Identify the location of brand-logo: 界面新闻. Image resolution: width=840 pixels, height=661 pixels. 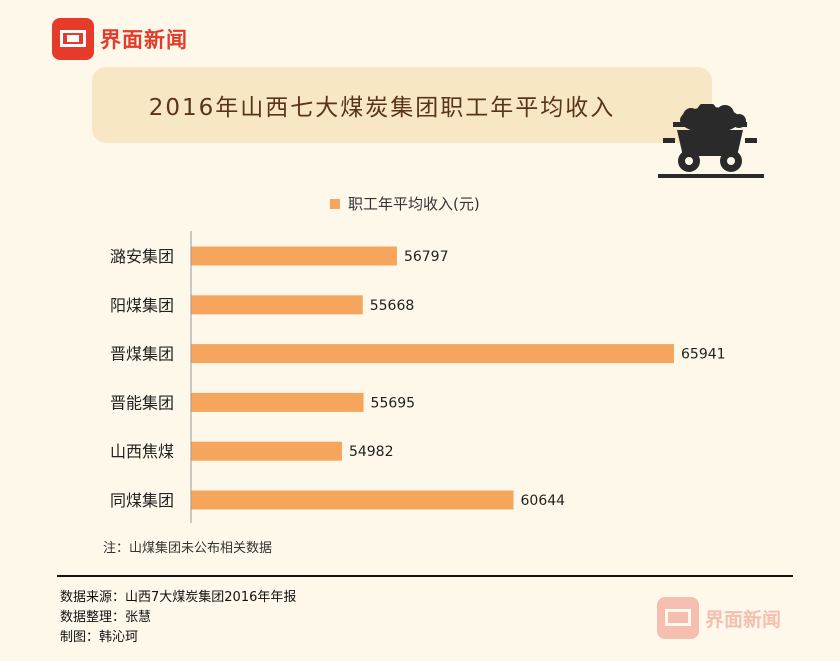
(120, 39).